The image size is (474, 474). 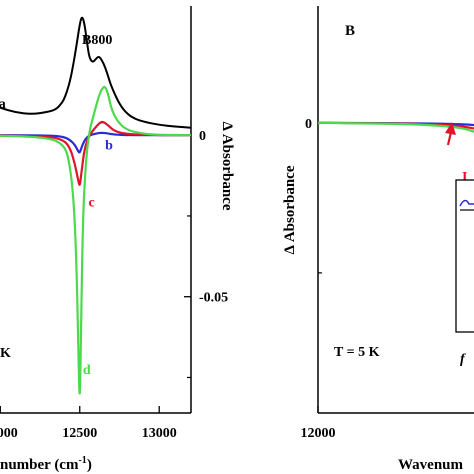 I want to click on panel-a-series-c, so click(x=95, y=153).